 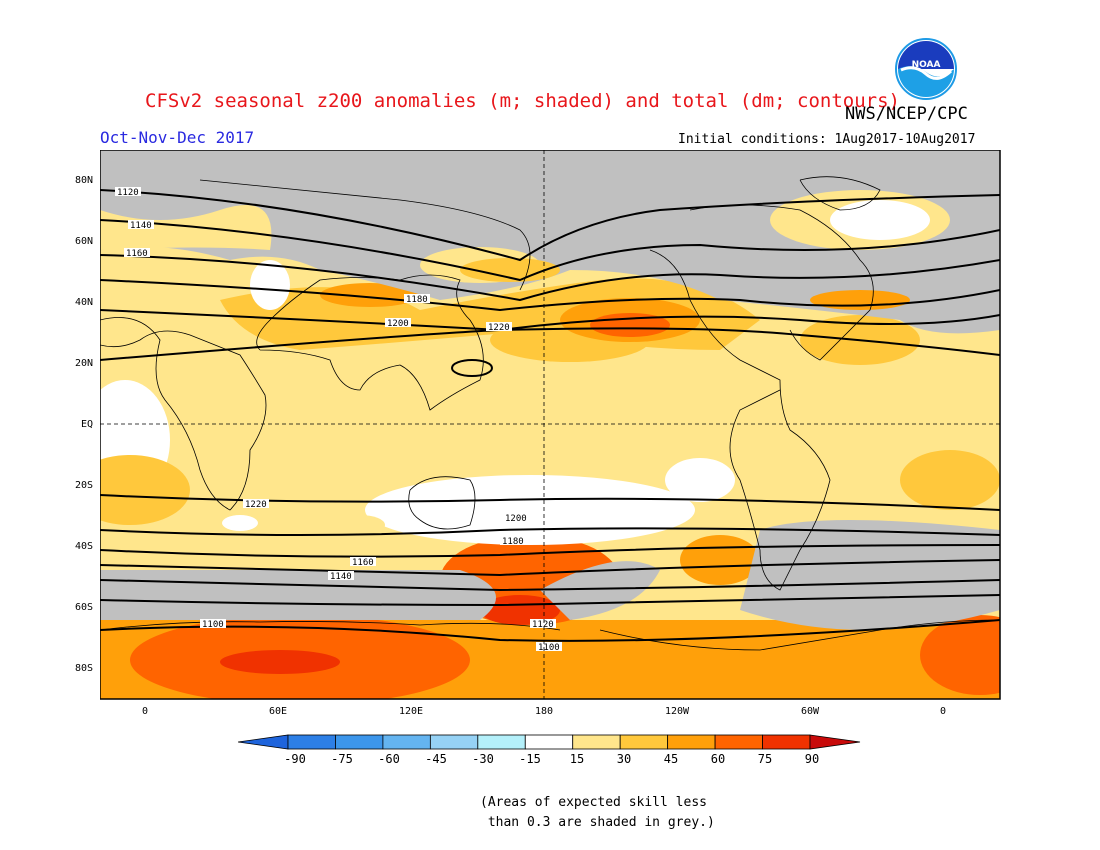 I want to click on colorbar-label: 75, so click(x=765, y=759).